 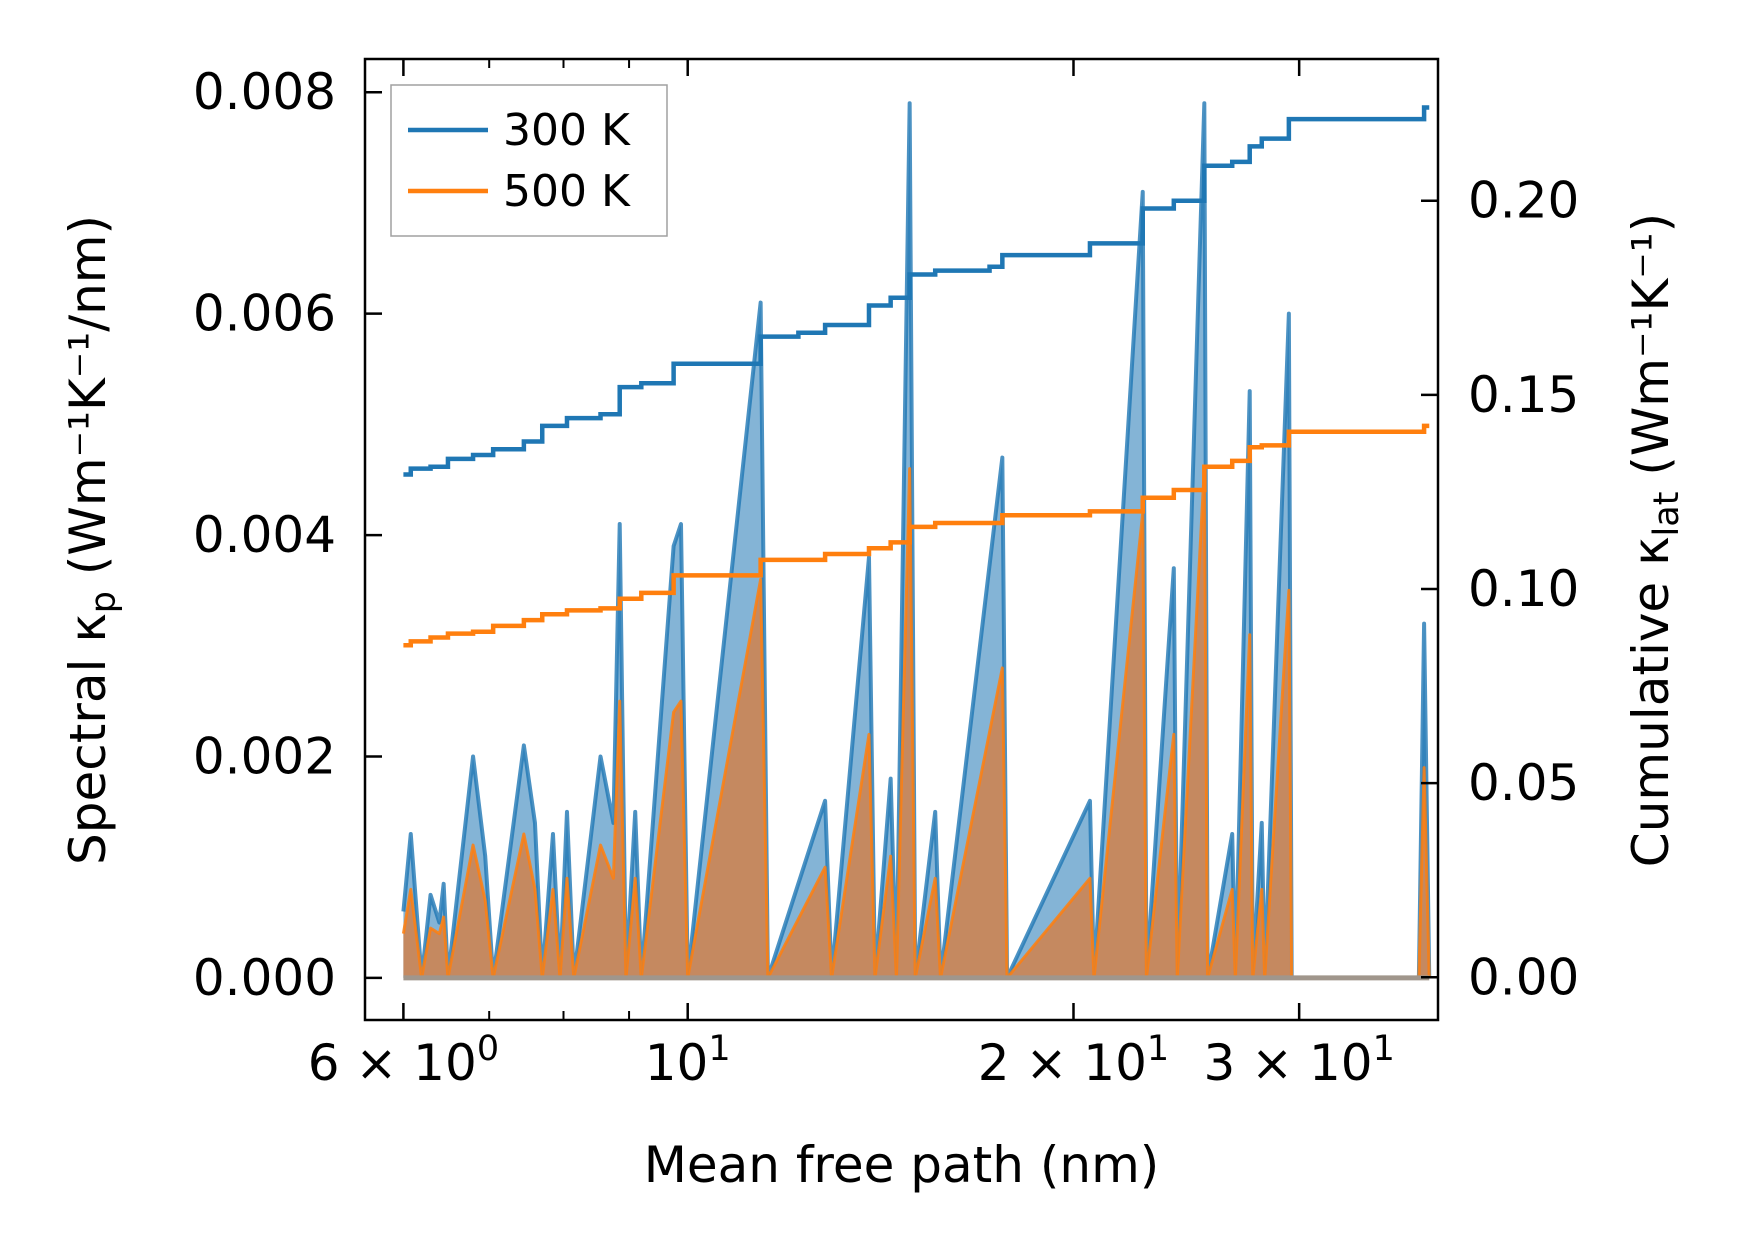 What do you see at coordinates (1651, 352) in the screenshot?
I see `y-right-axis-title-unit: (Wm⁻¹K⁻¹)` at bounding box center [1651, 352].